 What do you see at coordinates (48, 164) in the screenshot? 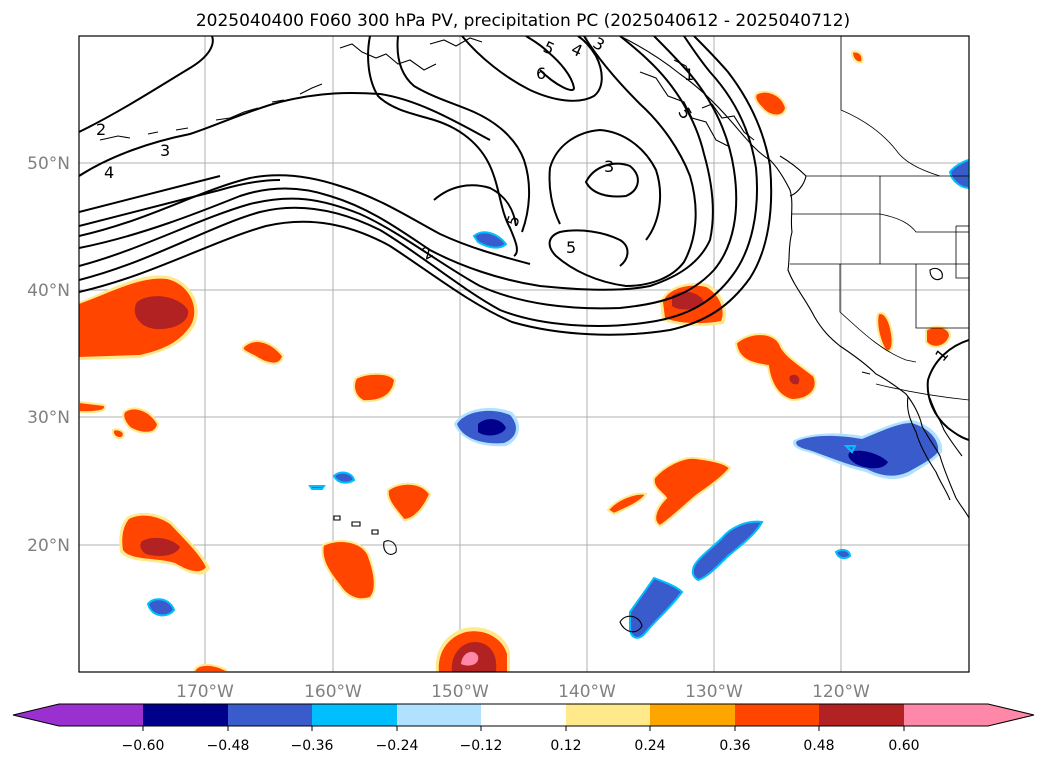
I see `lat-label: 50°N` at bounding box center [48, 164].